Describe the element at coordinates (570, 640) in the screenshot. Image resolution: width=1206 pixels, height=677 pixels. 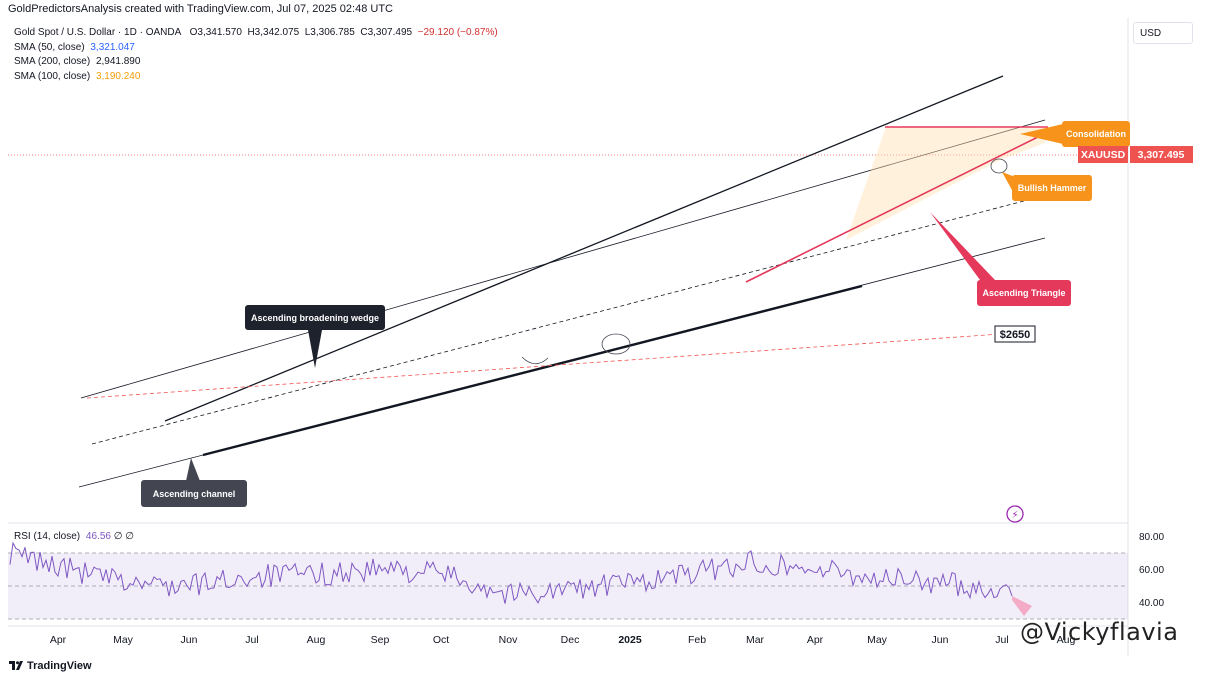
I see `time-tick-label: Dec` at that location.